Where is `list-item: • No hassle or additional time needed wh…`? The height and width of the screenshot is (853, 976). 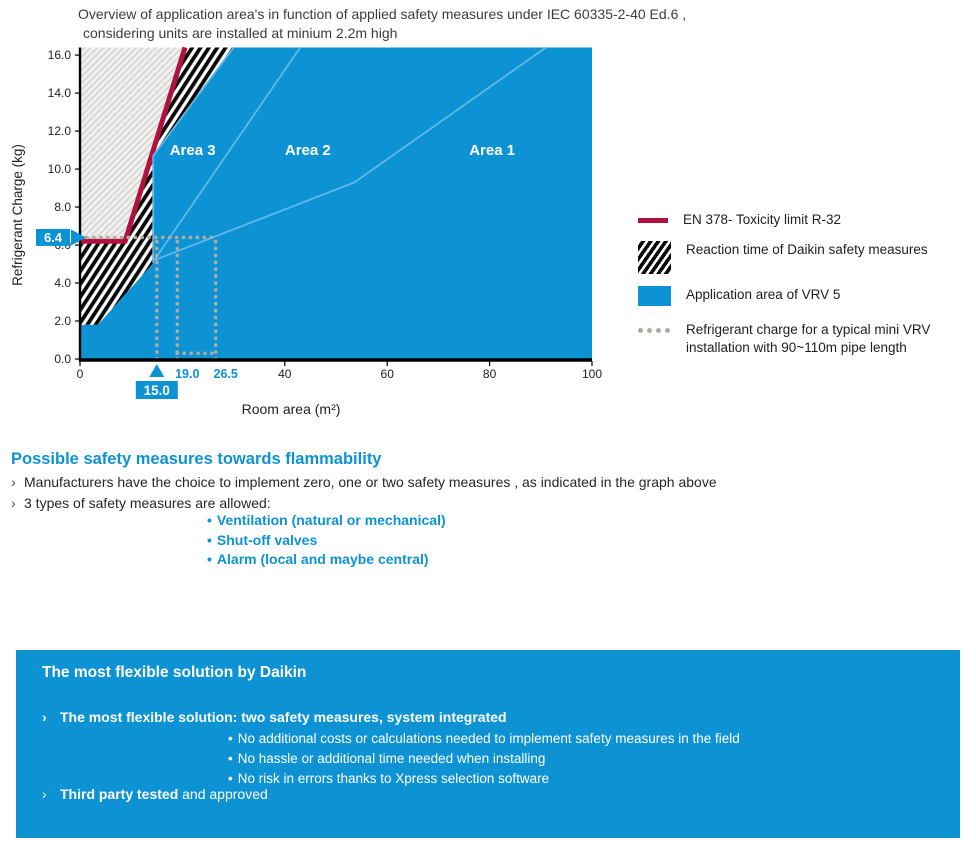
list-item: • No hassle or additional time needed wh… is located at coordinates (484, 759).